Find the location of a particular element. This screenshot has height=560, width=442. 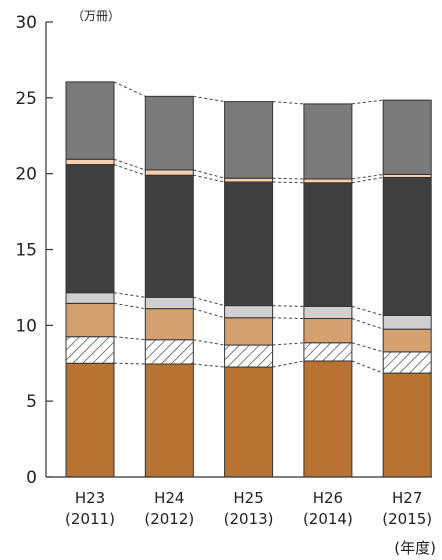

x-tick-label-year: (2014) is located at coordinates (328, 519).